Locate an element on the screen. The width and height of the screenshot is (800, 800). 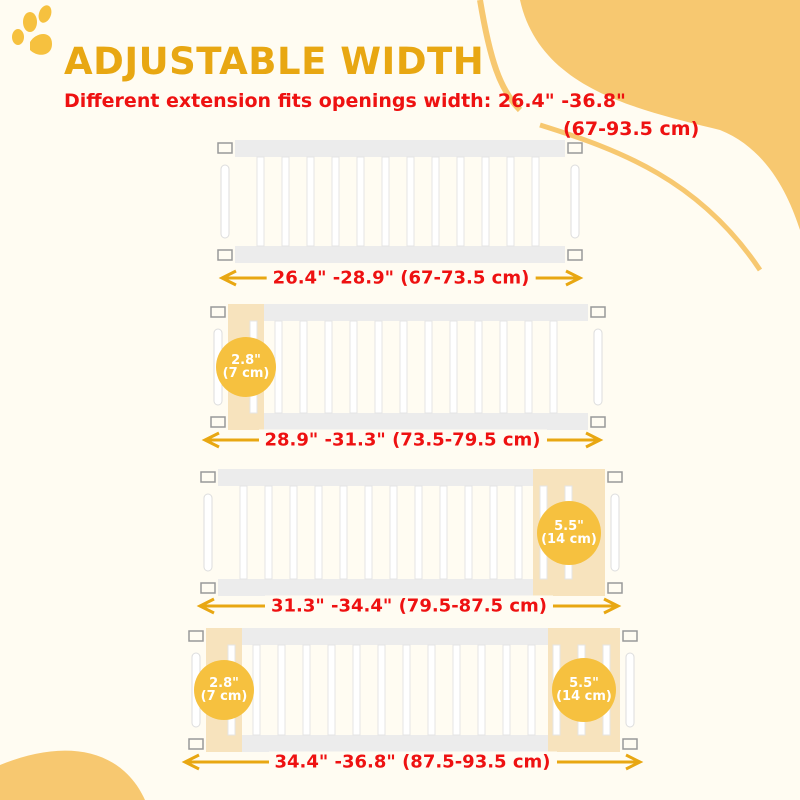
subtitle-metric: (67-93.5 cm) is located at coordinates (631, 129).